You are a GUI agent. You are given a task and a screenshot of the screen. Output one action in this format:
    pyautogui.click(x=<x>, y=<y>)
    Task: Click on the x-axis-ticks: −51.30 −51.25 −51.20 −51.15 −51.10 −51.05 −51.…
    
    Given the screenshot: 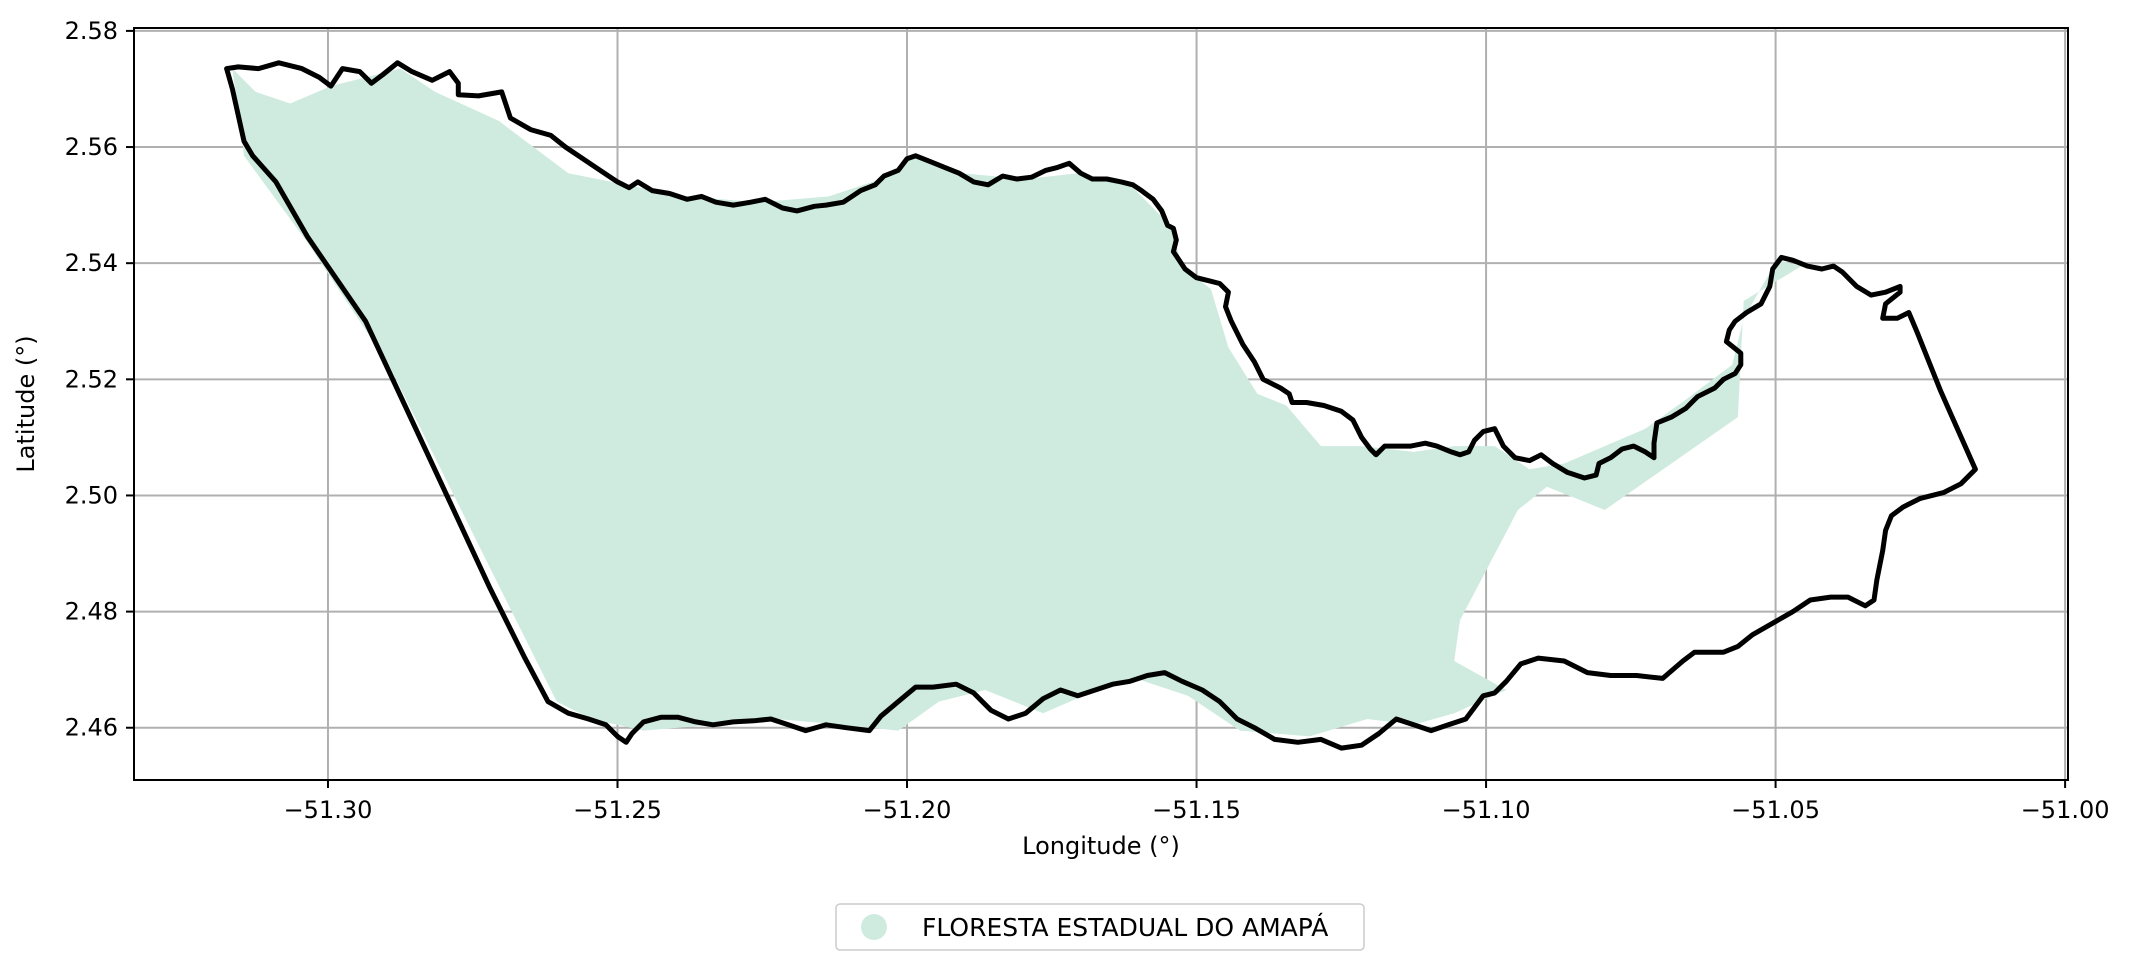 What is the action you would take?
    pyautogui.click(x=1197, y=802)
    